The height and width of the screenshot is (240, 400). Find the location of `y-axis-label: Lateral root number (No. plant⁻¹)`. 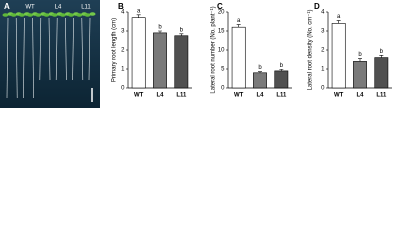

y-axis-label: Lateral root number (No. plant⁻¹) is located at coordinates (214, 49).